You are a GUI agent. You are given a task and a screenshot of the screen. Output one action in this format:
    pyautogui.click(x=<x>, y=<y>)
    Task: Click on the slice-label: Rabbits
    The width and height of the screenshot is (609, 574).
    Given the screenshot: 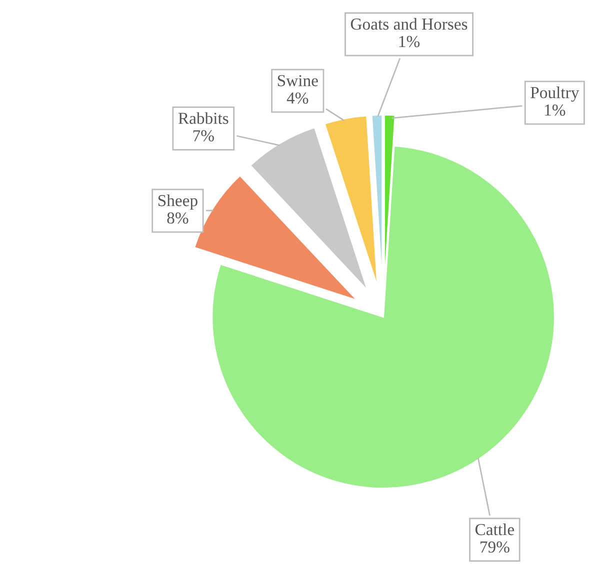 What is the action you would take?
    pyautogui.click(x=203, y=118)
    